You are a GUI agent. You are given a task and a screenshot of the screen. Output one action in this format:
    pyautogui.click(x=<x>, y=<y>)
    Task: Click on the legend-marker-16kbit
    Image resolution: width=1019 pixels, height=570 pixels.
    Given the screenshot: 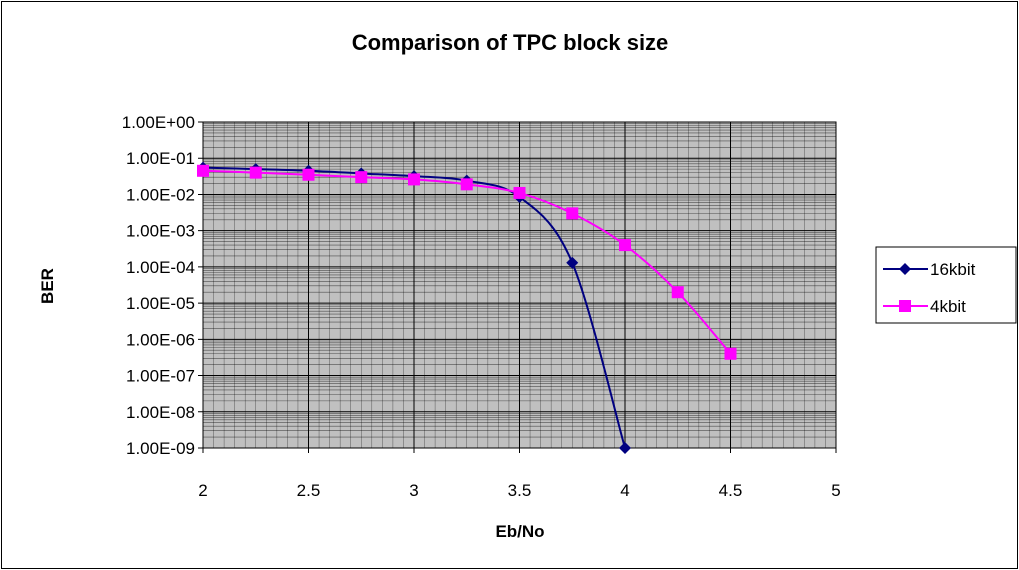 What is the action you would take?
    pyautogui.click(x=905, y=269)
    